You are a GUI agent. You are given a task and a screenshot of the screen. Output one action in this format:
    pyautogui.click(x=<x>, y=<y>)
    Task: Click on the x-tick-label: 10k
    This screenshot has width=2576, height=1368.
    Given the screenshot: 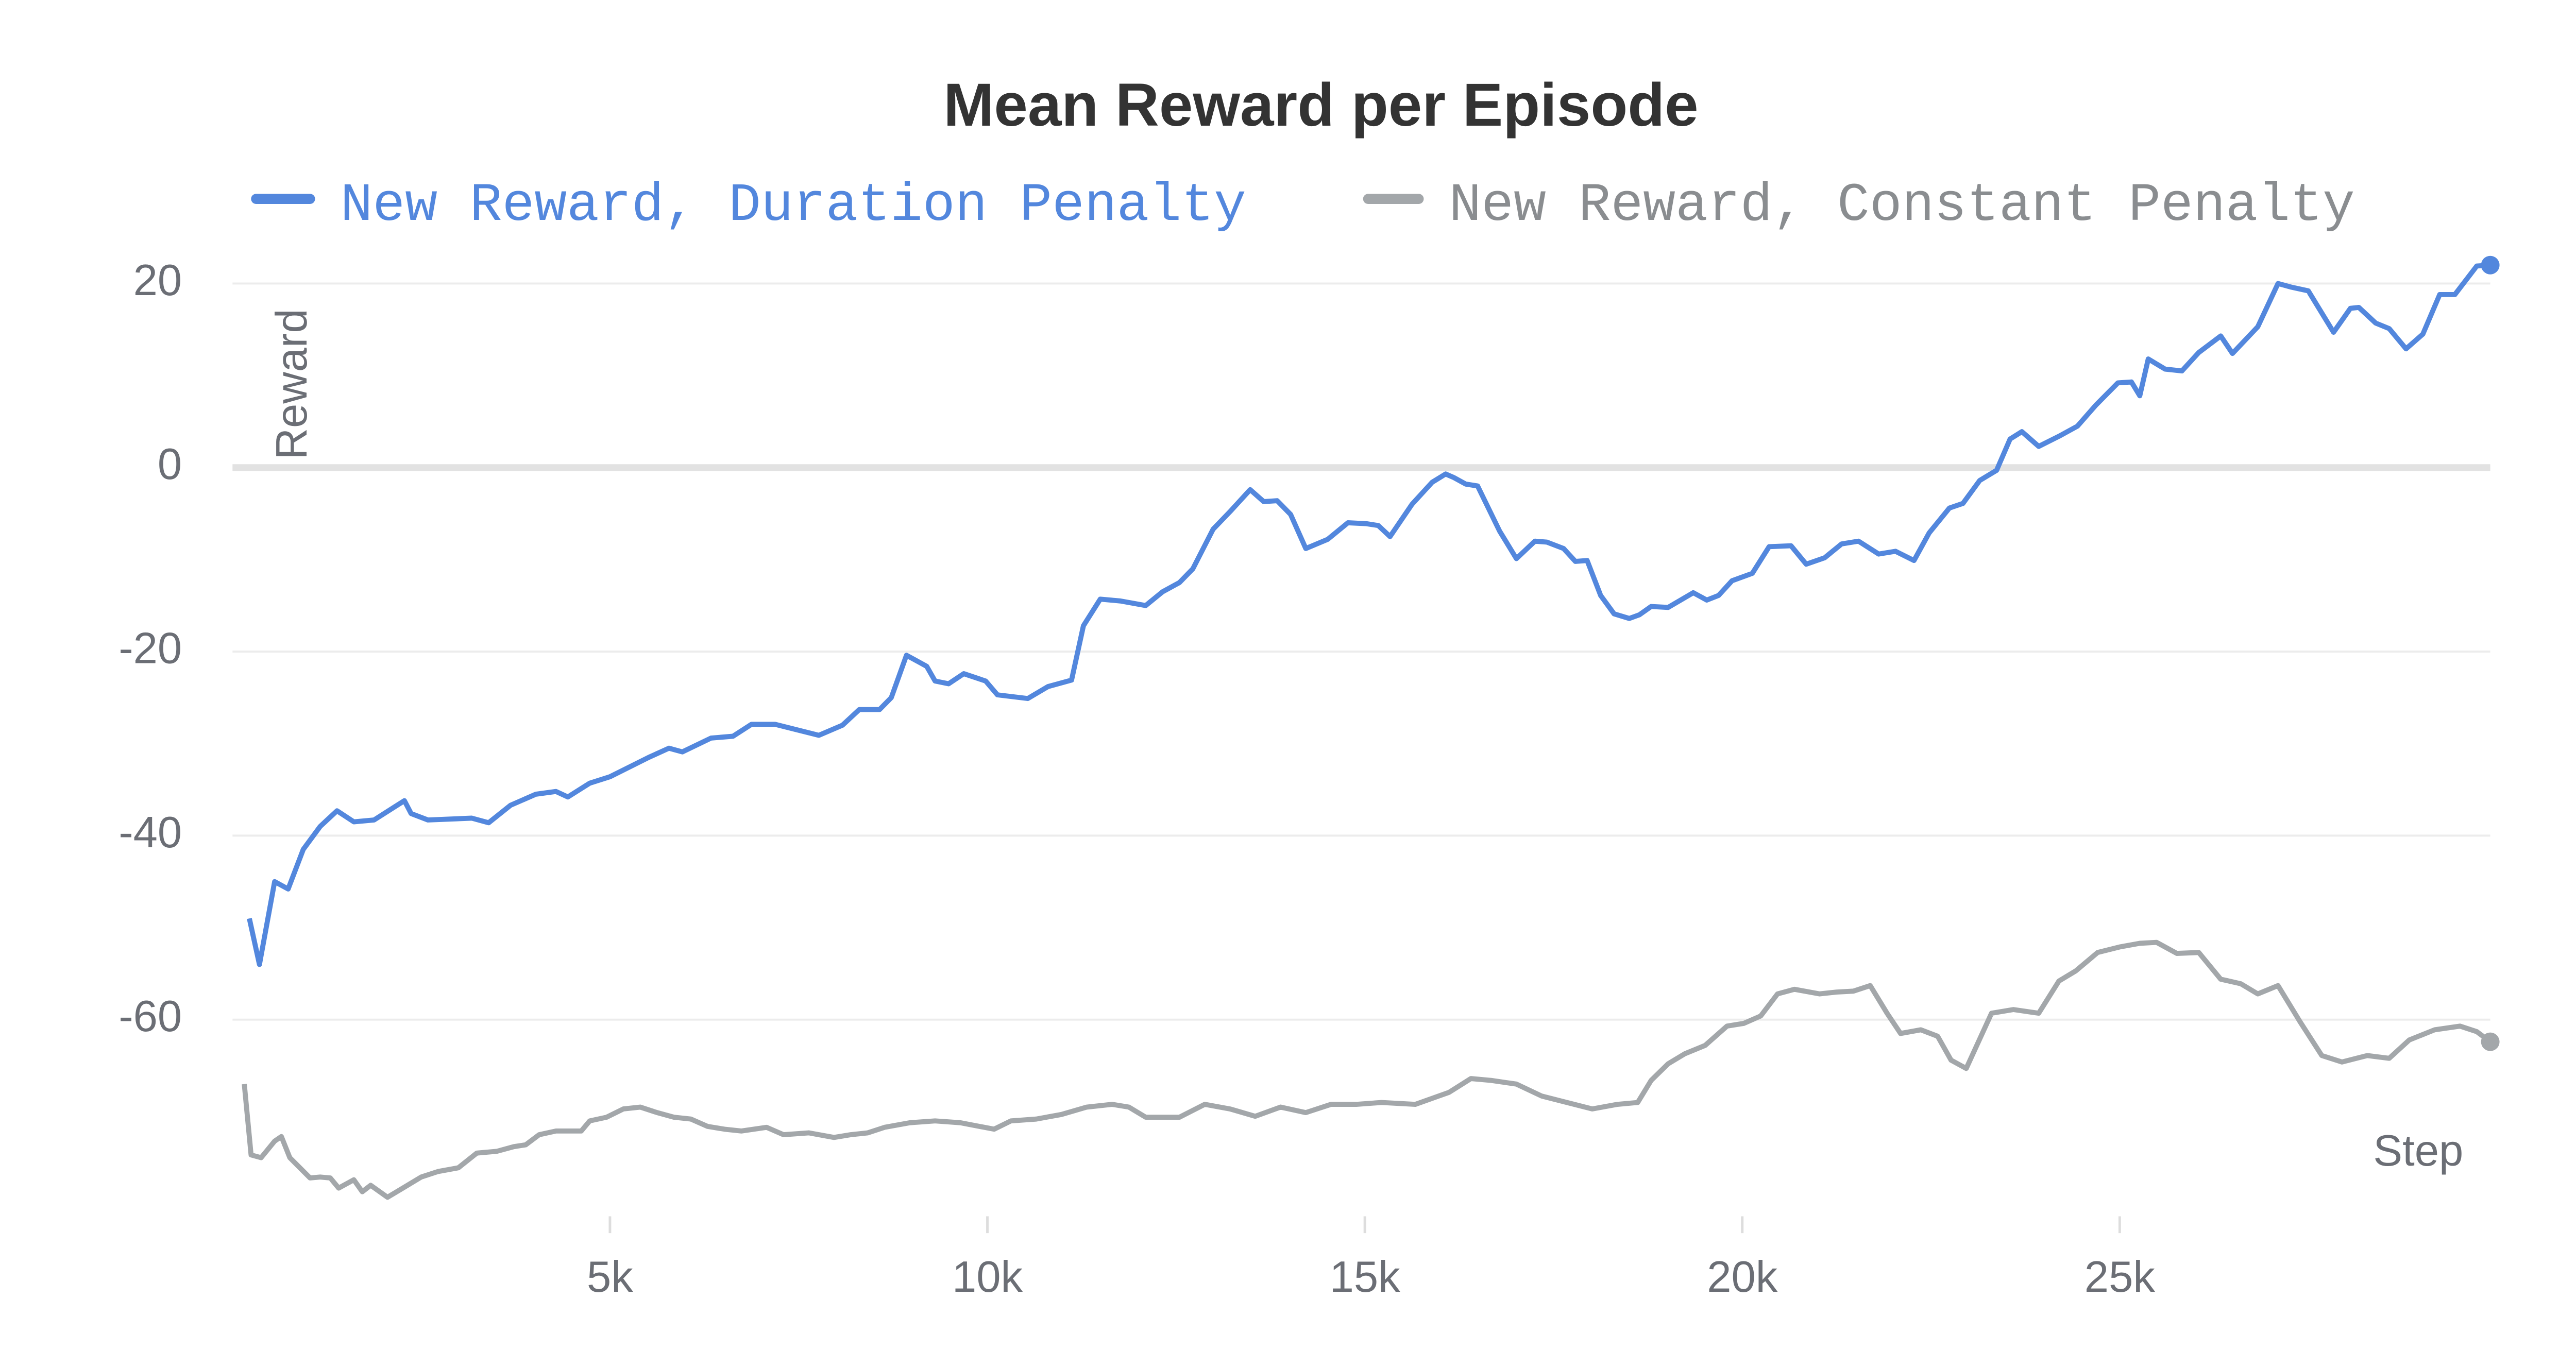 What is the action you would take?
    pyautogui.click(x=987, y=1277)
    